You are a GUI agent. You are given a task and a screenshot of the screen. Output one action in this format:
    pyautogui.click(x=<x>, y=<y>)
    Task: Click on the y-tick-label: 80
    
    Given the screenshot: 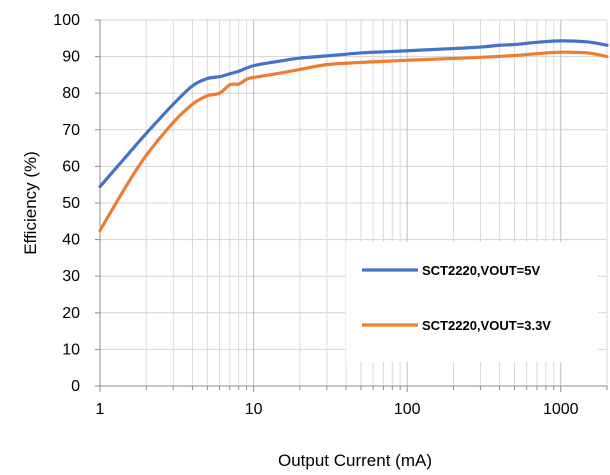 What is the action you would take?
    pyautogui.click(x=71, y=93)
    